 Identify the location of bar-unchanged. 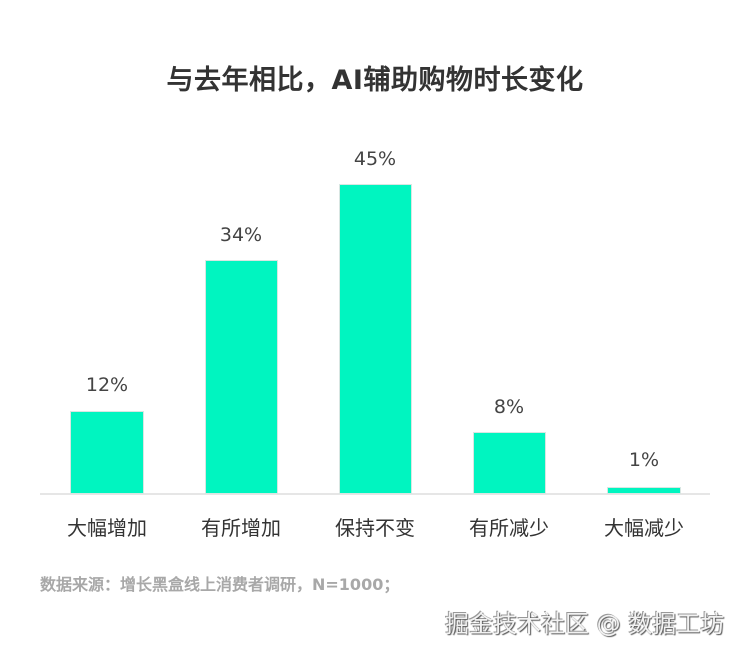
(375, 339).